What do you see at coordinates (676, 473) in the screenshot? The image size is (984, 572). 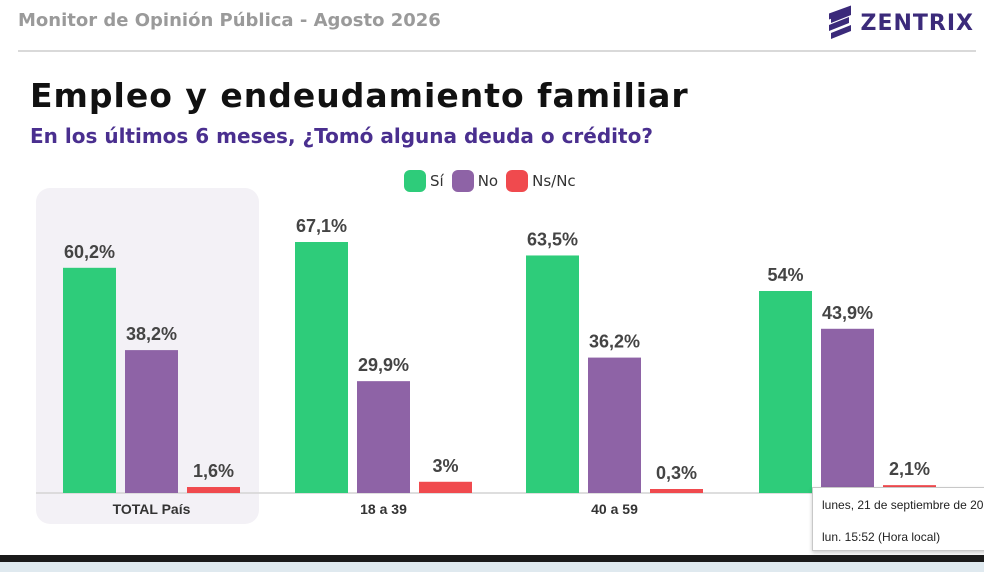 I see `data-label-2-2: 0,3%` at bounding box center [676, 473].